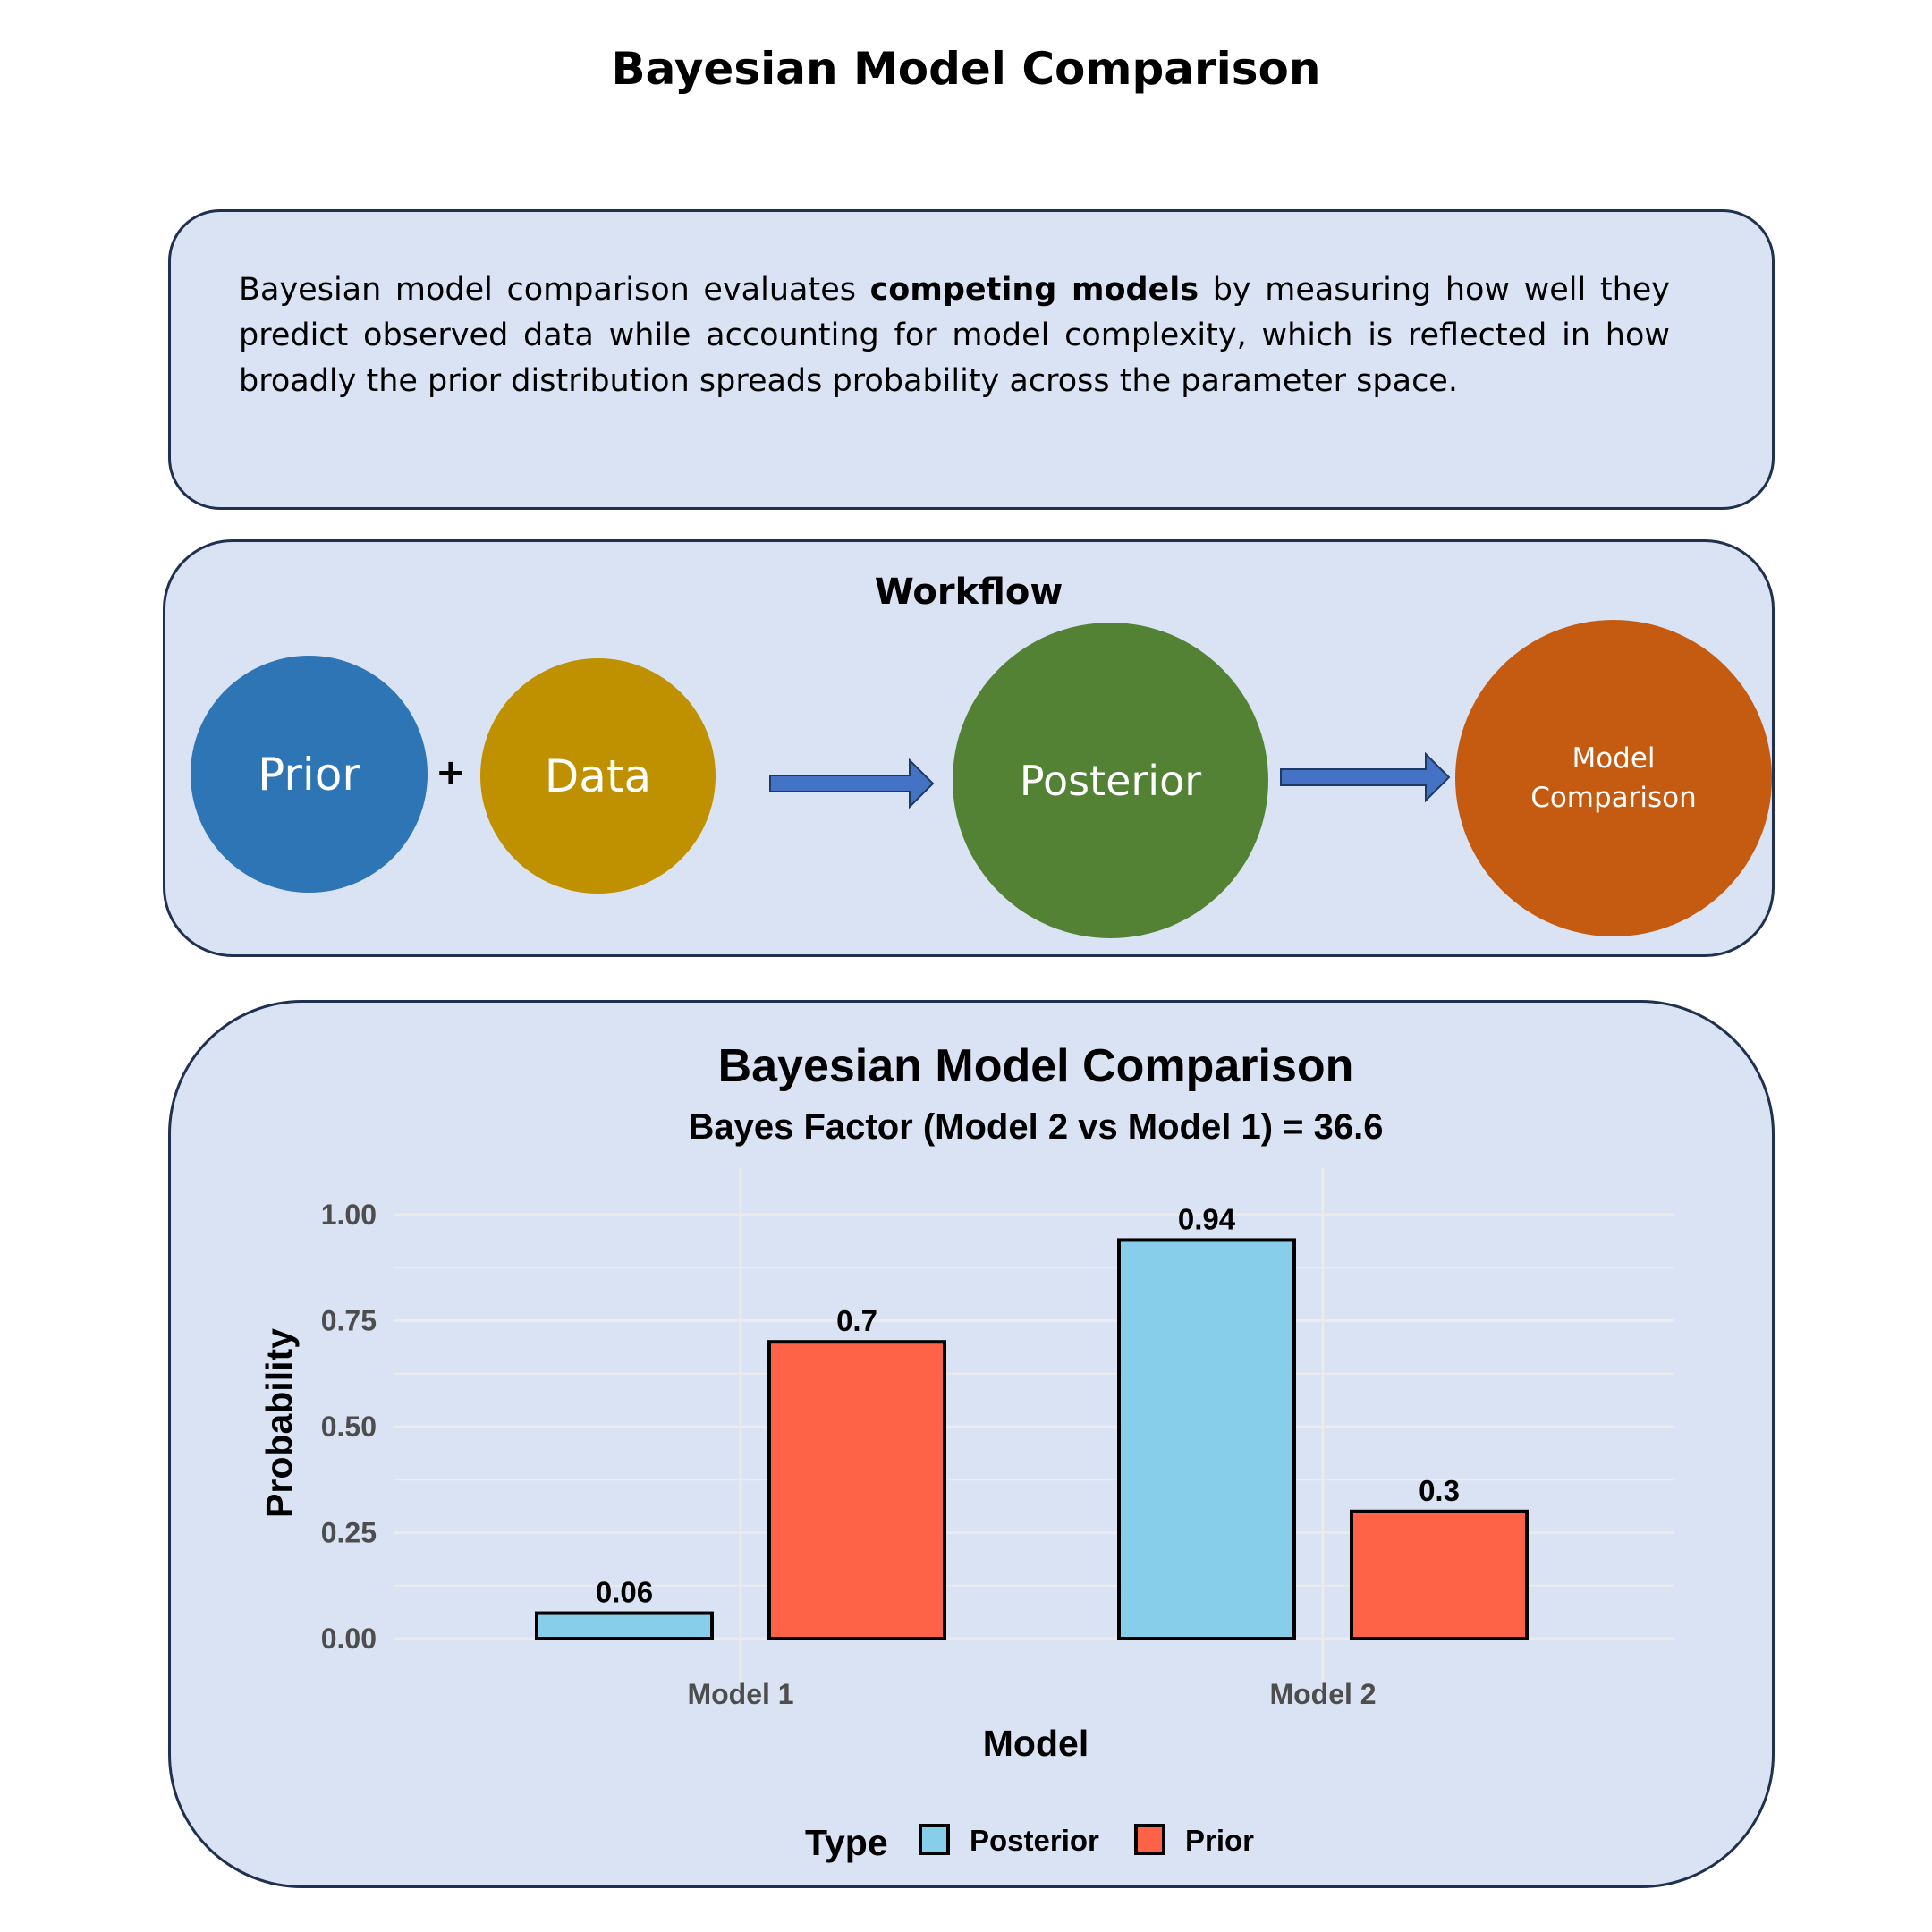  What do you see at coordinates (740, 1694) in the screenshot?
I see `x-tick-label: Model 1` at bounding box center [740, 1694].